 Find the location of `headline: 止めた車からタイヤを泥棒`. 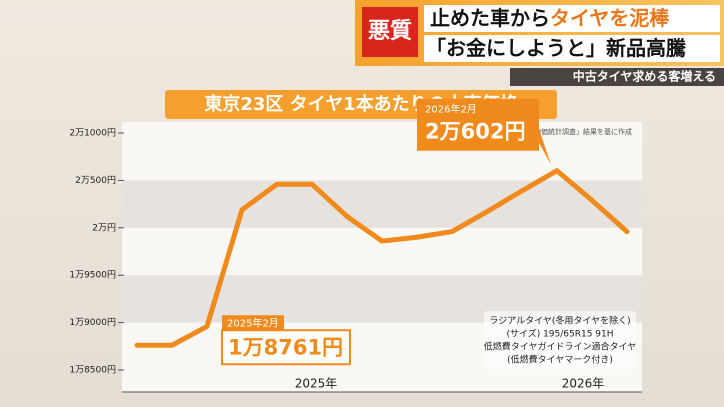

headline: 止めた車からタイヤを泥棒 is located at coordinates (550, 18).